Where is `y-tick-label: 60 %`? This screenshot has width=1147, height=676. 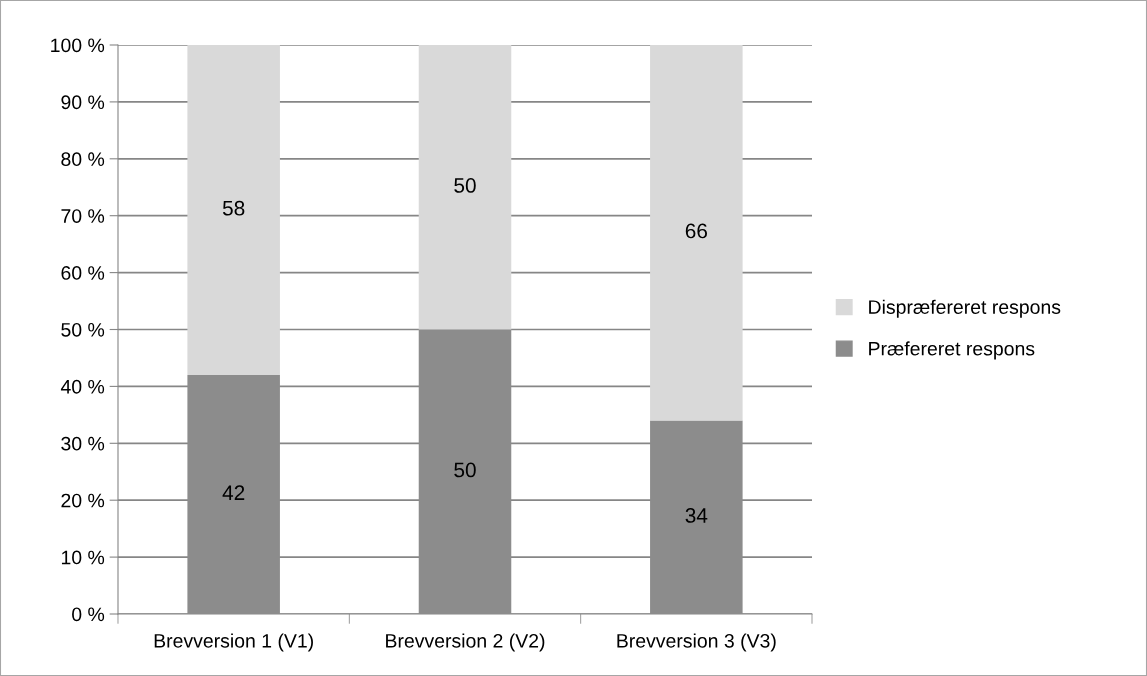 y-tick-label: 60 % is located at coordinates (83, 273).